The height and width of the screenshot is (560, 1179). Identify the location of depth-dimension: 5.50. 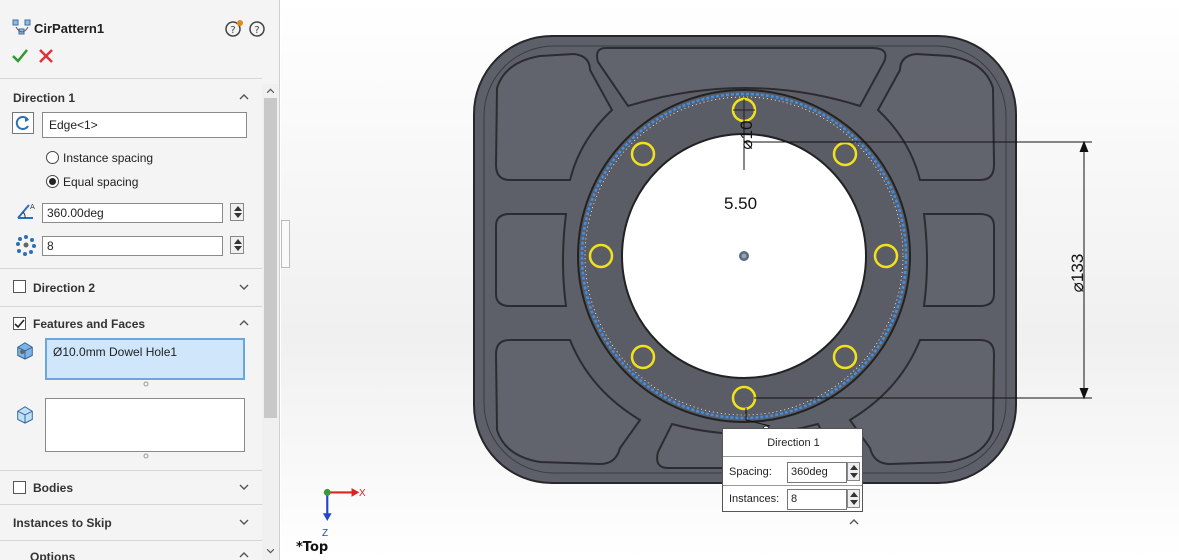
(741, 203).